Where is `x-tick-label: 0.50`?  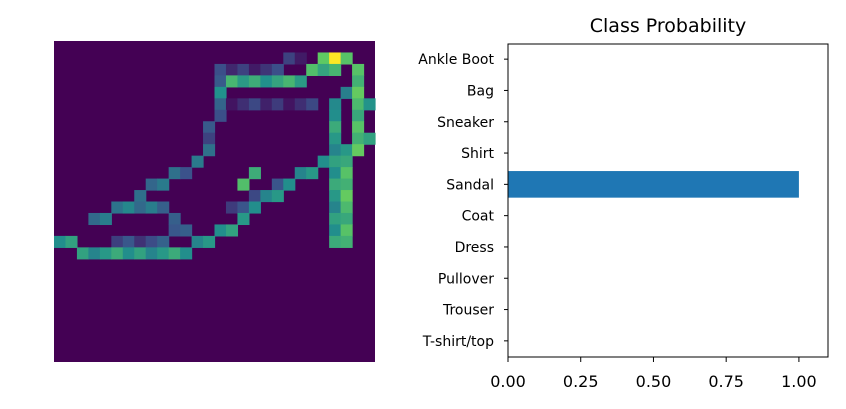
x-tick-label: 0.50 is located at coordinates (654, 381).